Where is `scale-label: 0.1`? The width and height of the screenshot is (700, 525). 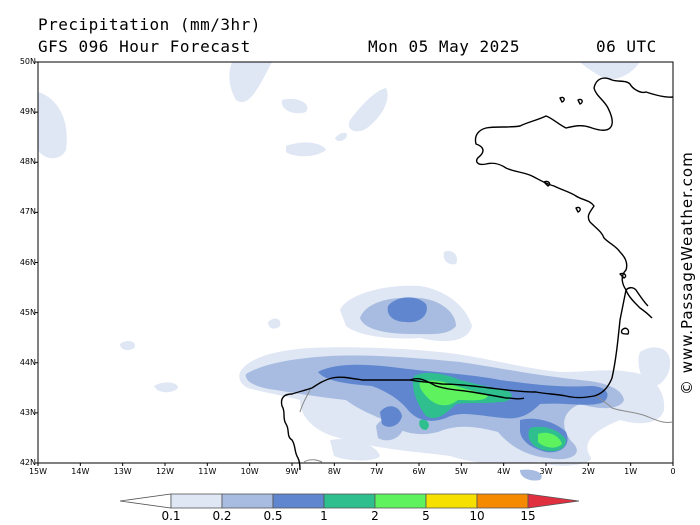
scale-label: 0.1 is located at coordinates (171, 516).